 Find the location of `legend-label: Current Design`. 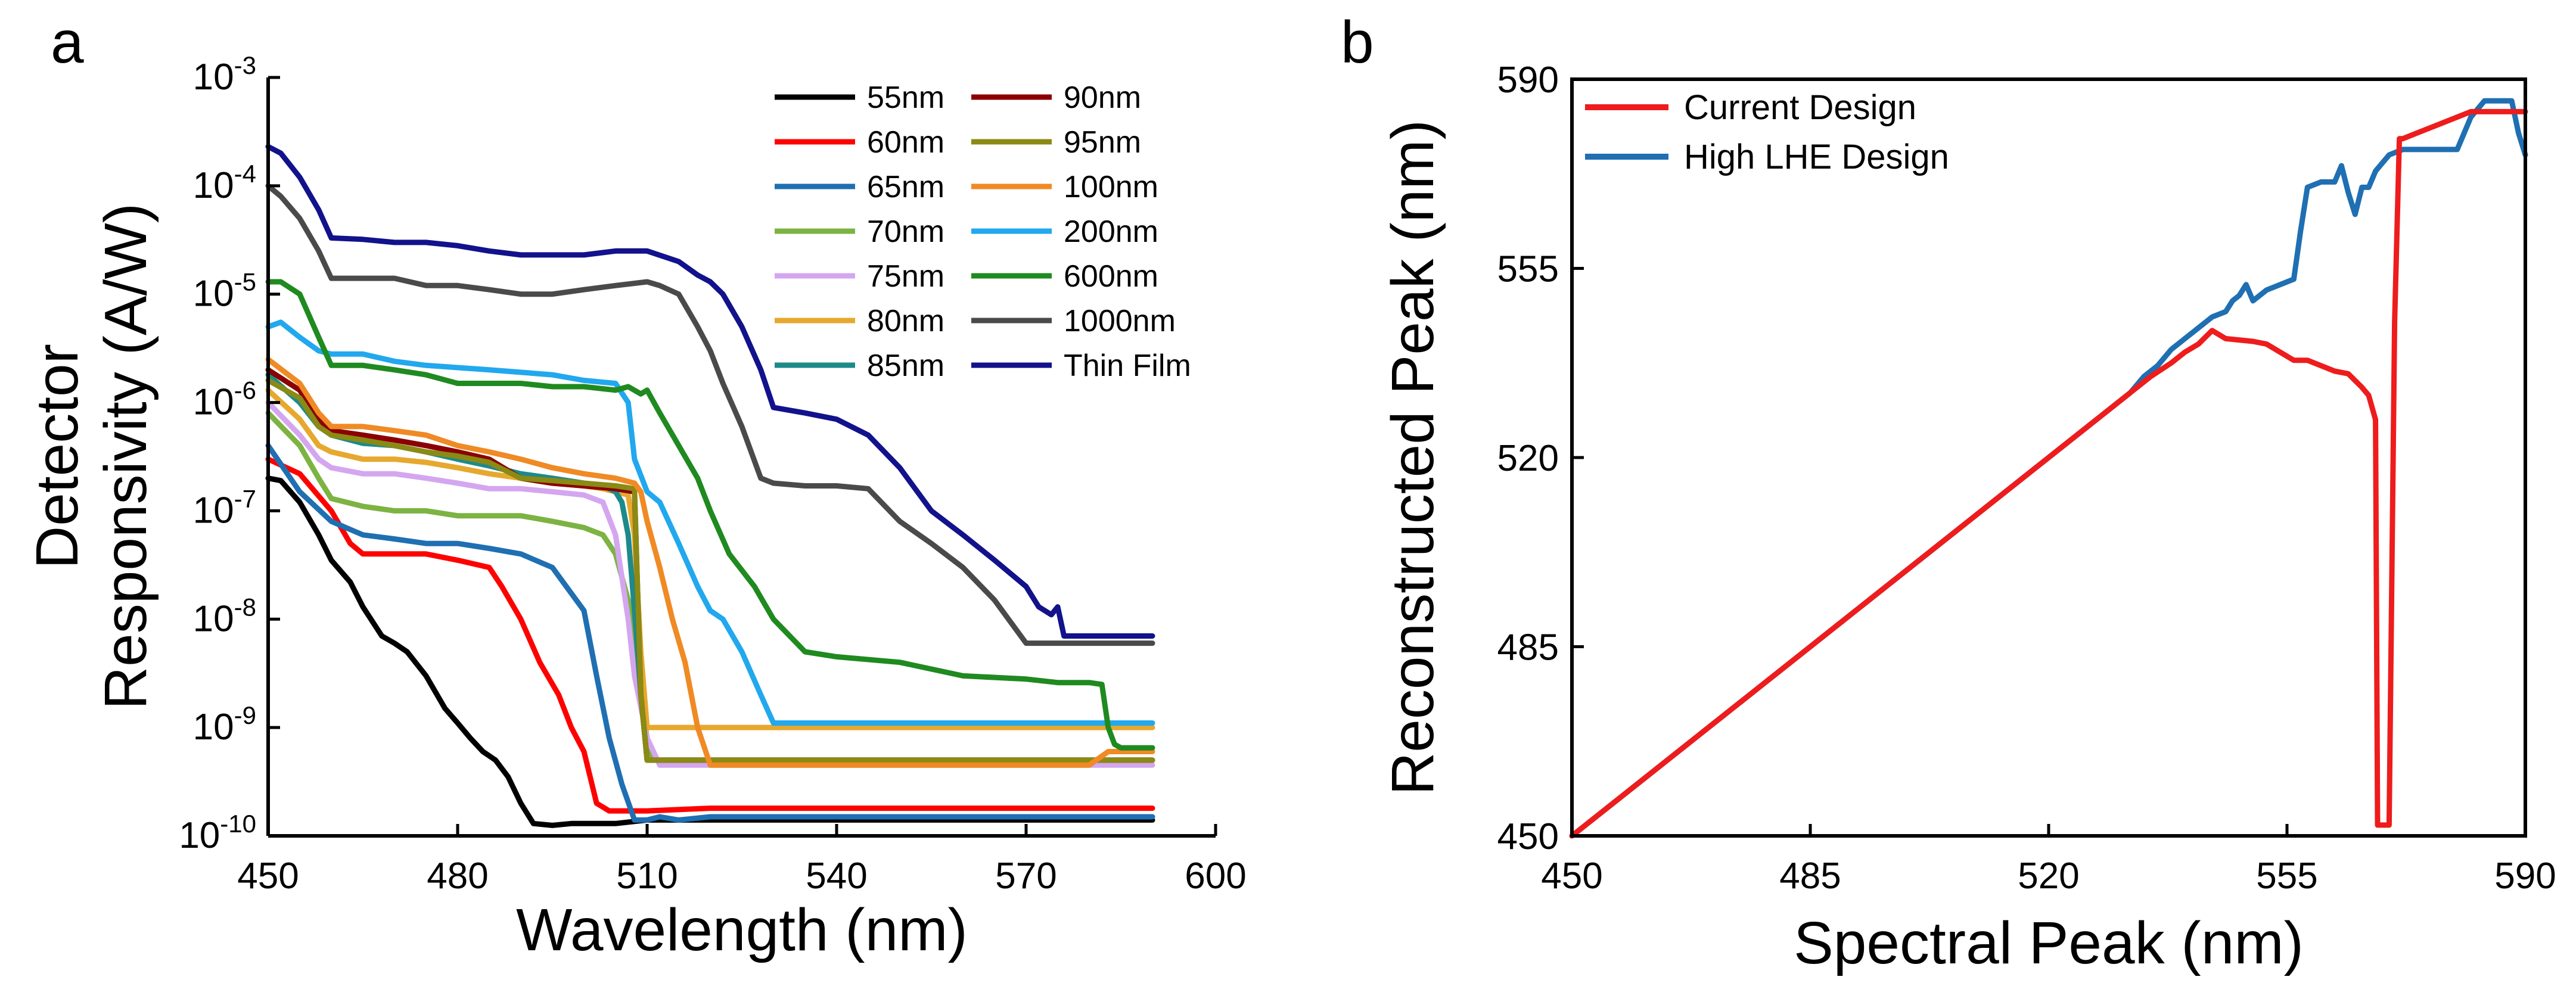

legend-label: Current Design is located at coordinates (1800, 107).